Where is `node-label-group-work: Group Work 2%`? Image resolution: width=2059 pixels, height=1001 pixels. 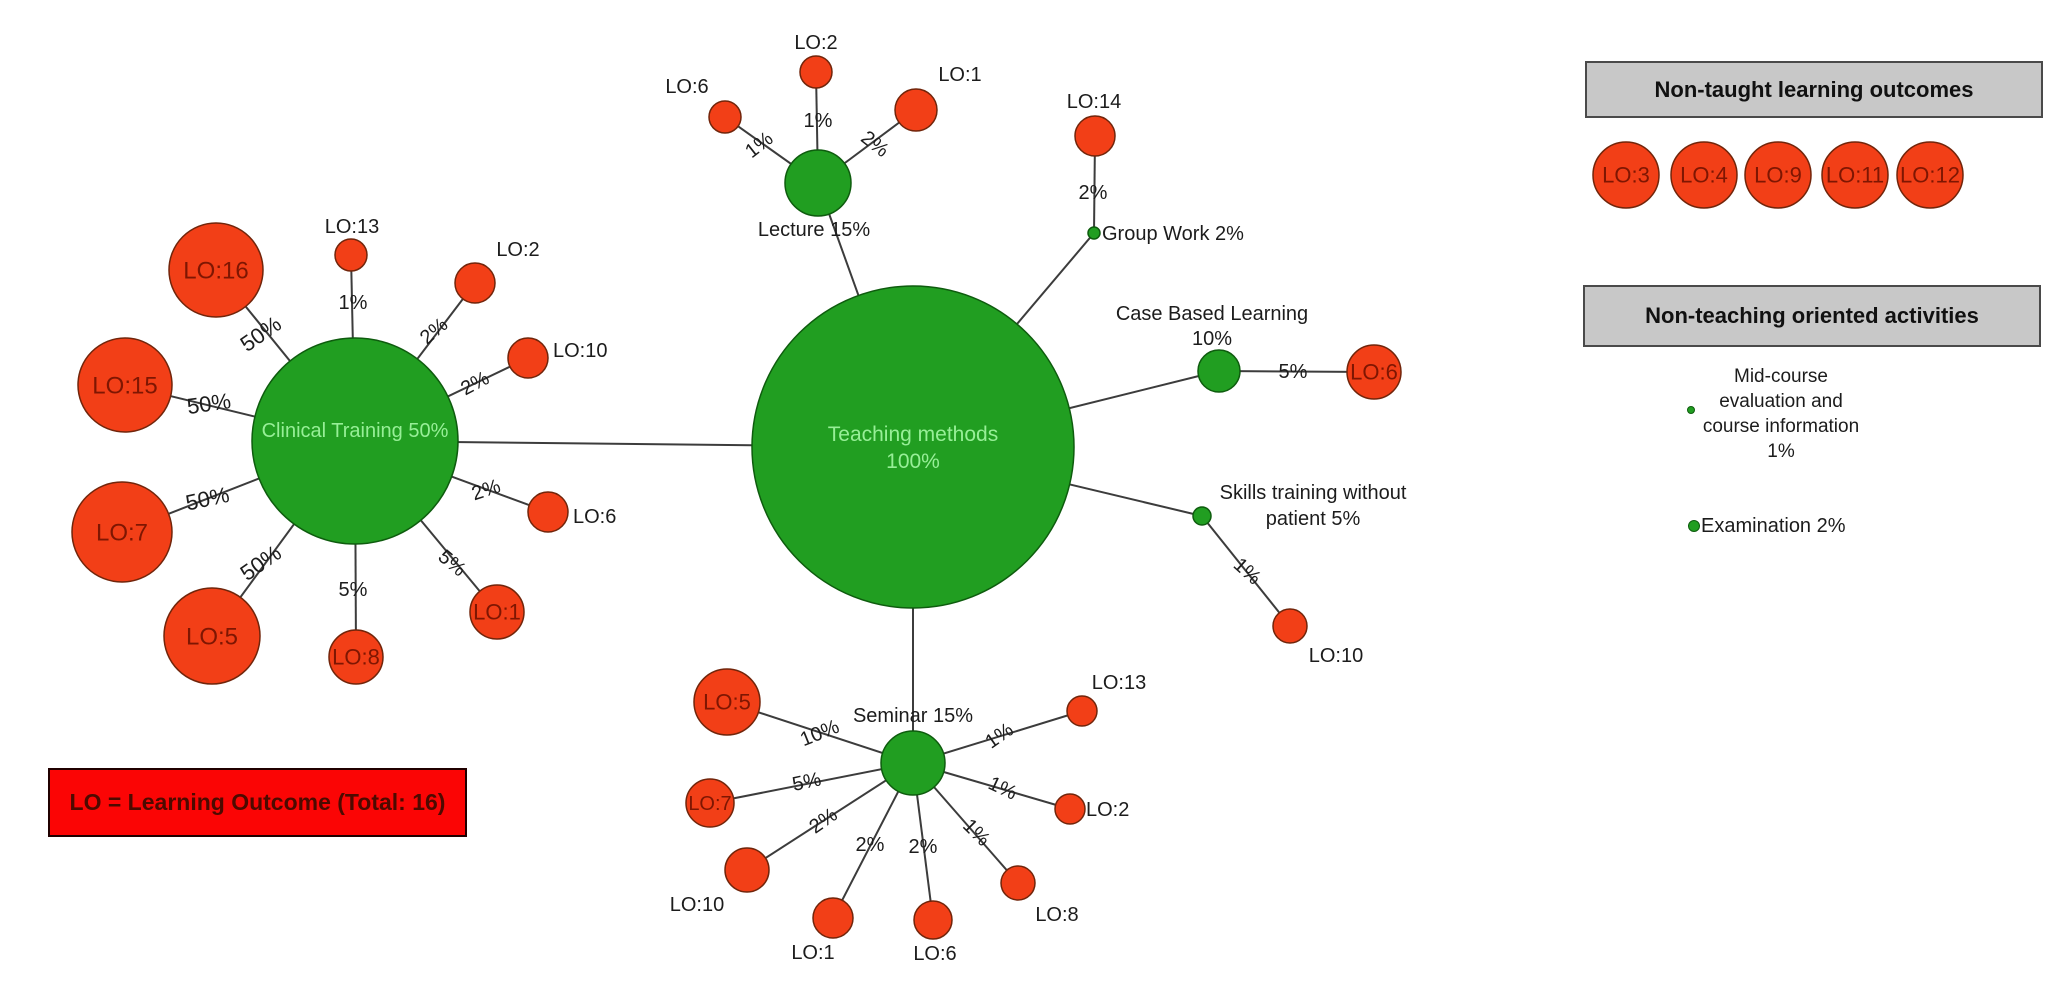 node-label-group-work: Group Work 2% is located at coordinates (1173, 234).